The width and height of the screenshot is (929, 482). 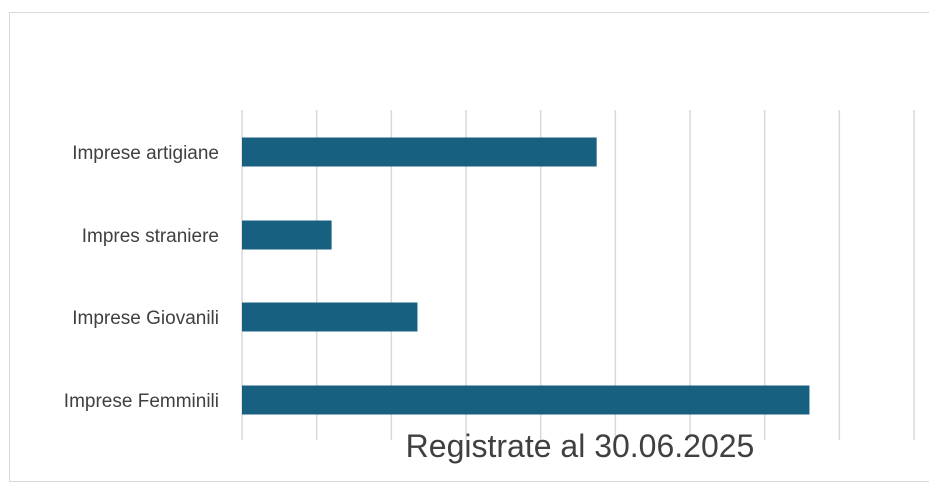 I want to click on category-label: Imprese Giovanili, so click(x=145, y=318).